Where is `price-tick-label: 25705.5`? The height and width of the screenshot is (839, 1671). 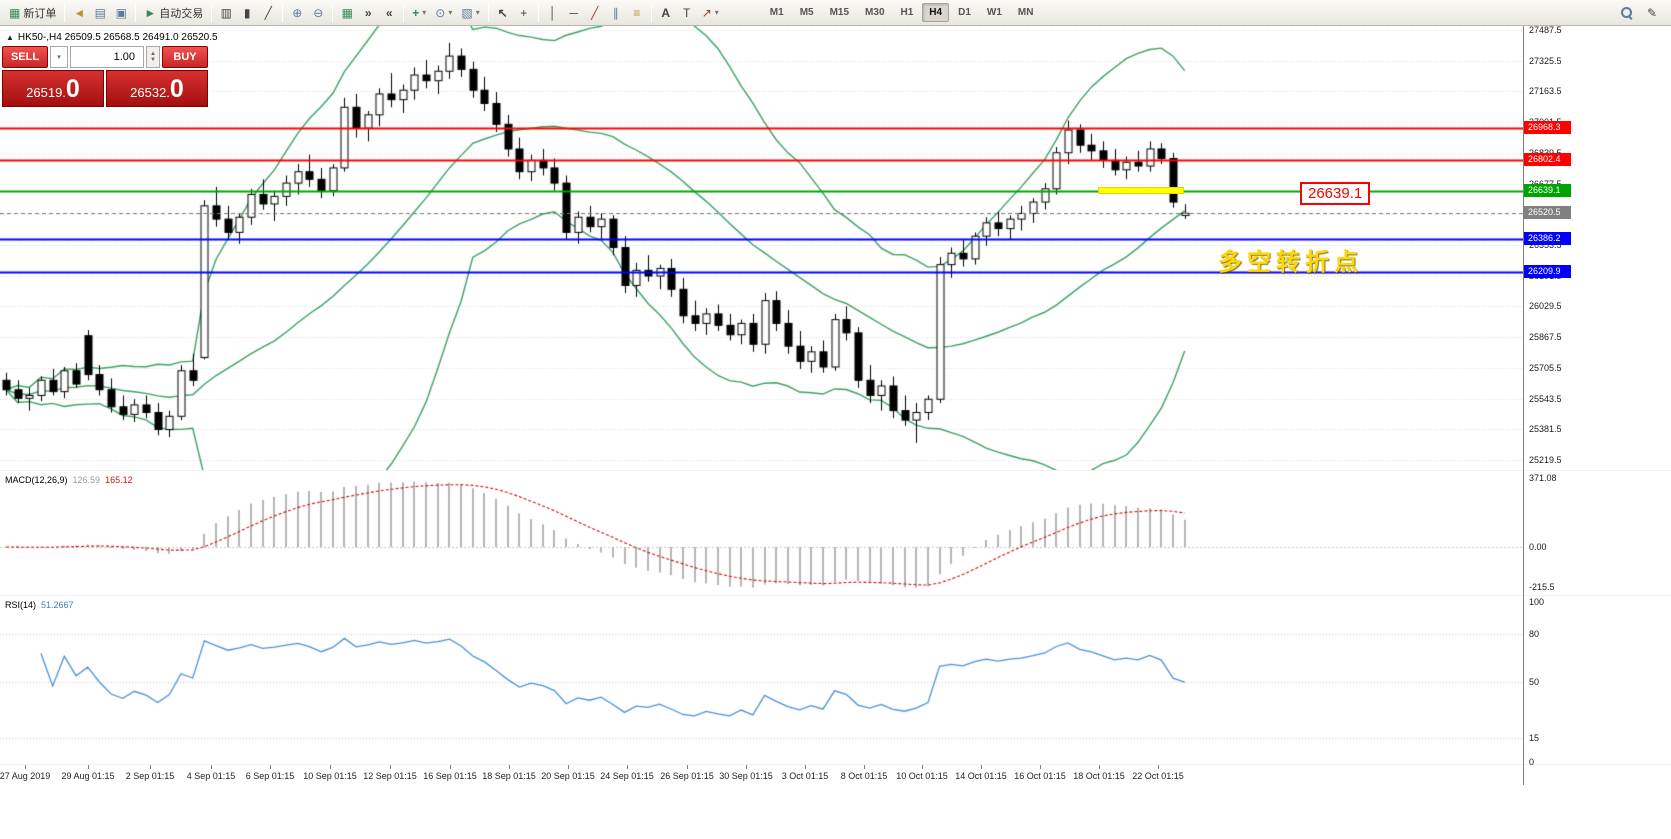
price-tick-label: 25705.5 is located at coordinates (1545, 367).